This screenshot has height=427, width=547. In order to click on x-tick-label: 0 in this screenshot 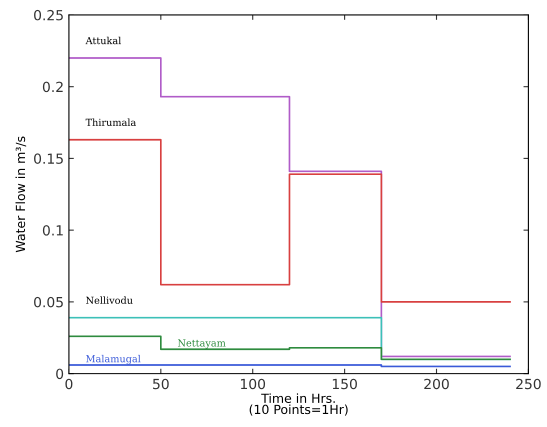, I will do `click(68, 384)`.